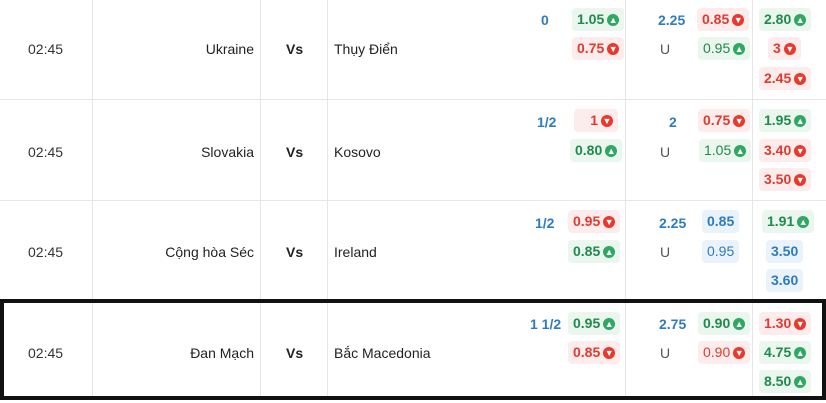 This screenshot has width=826, height=403. I want to click on home-win-odd: 1.30 ▼, so click(785, 323).